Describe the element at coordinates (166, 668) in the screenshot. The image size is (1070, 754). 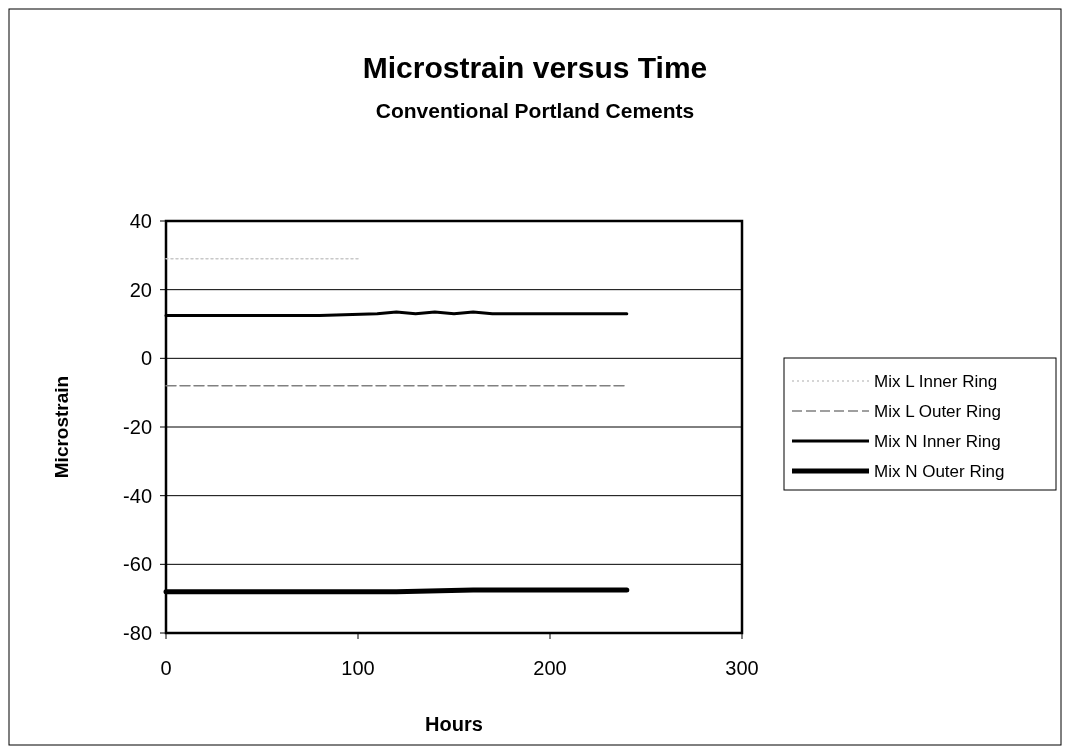
I see `x-tick-label: 0` at that location.